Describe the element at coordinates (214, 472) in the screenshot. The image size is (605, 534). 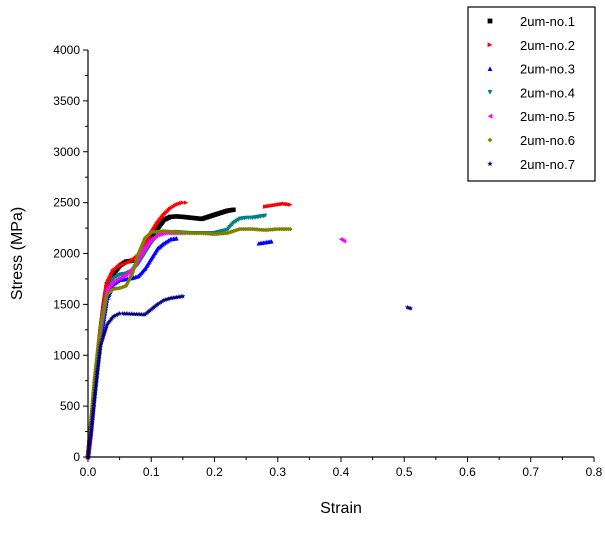
I see `x-tick-label: 0.2` at that location.